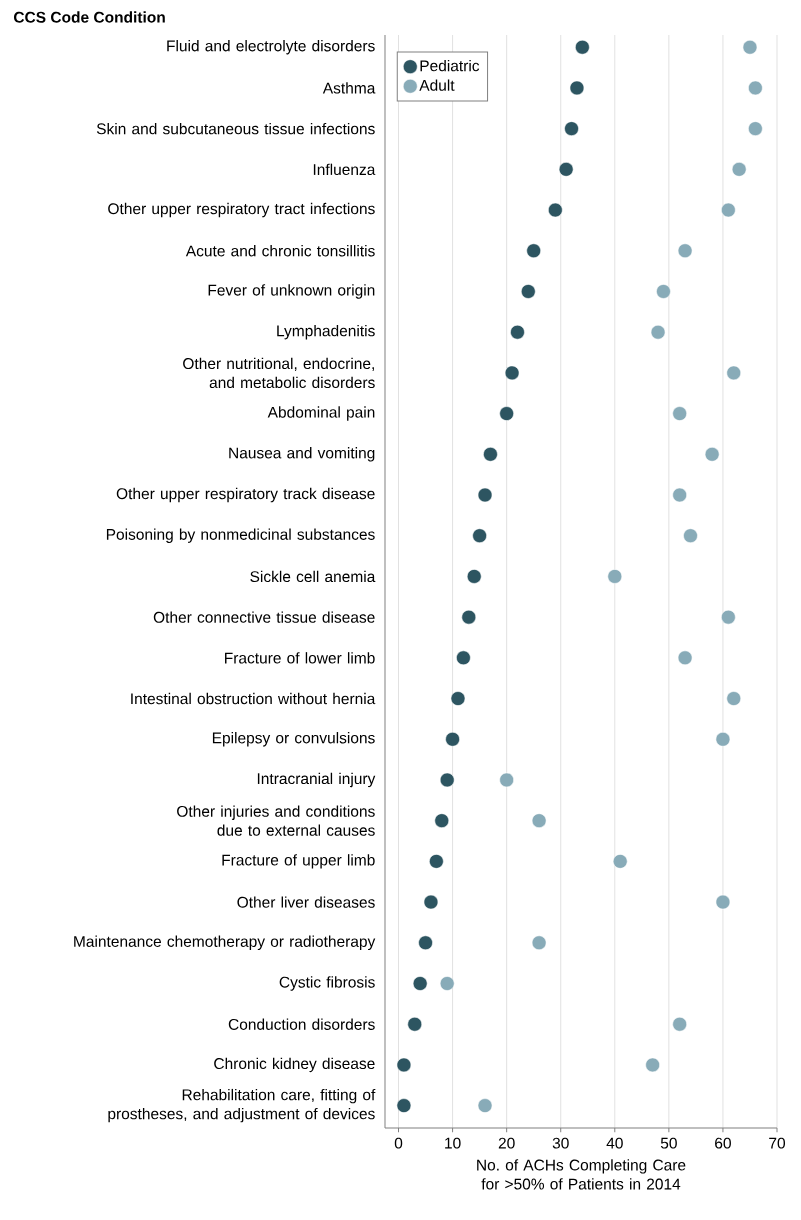 This screenshot has width=801, height=1220. What do you see at coordinates (321, 413) in the screenshot?
I see `y-tick-label: Abdominal pain` at bounding box center [321, 413].